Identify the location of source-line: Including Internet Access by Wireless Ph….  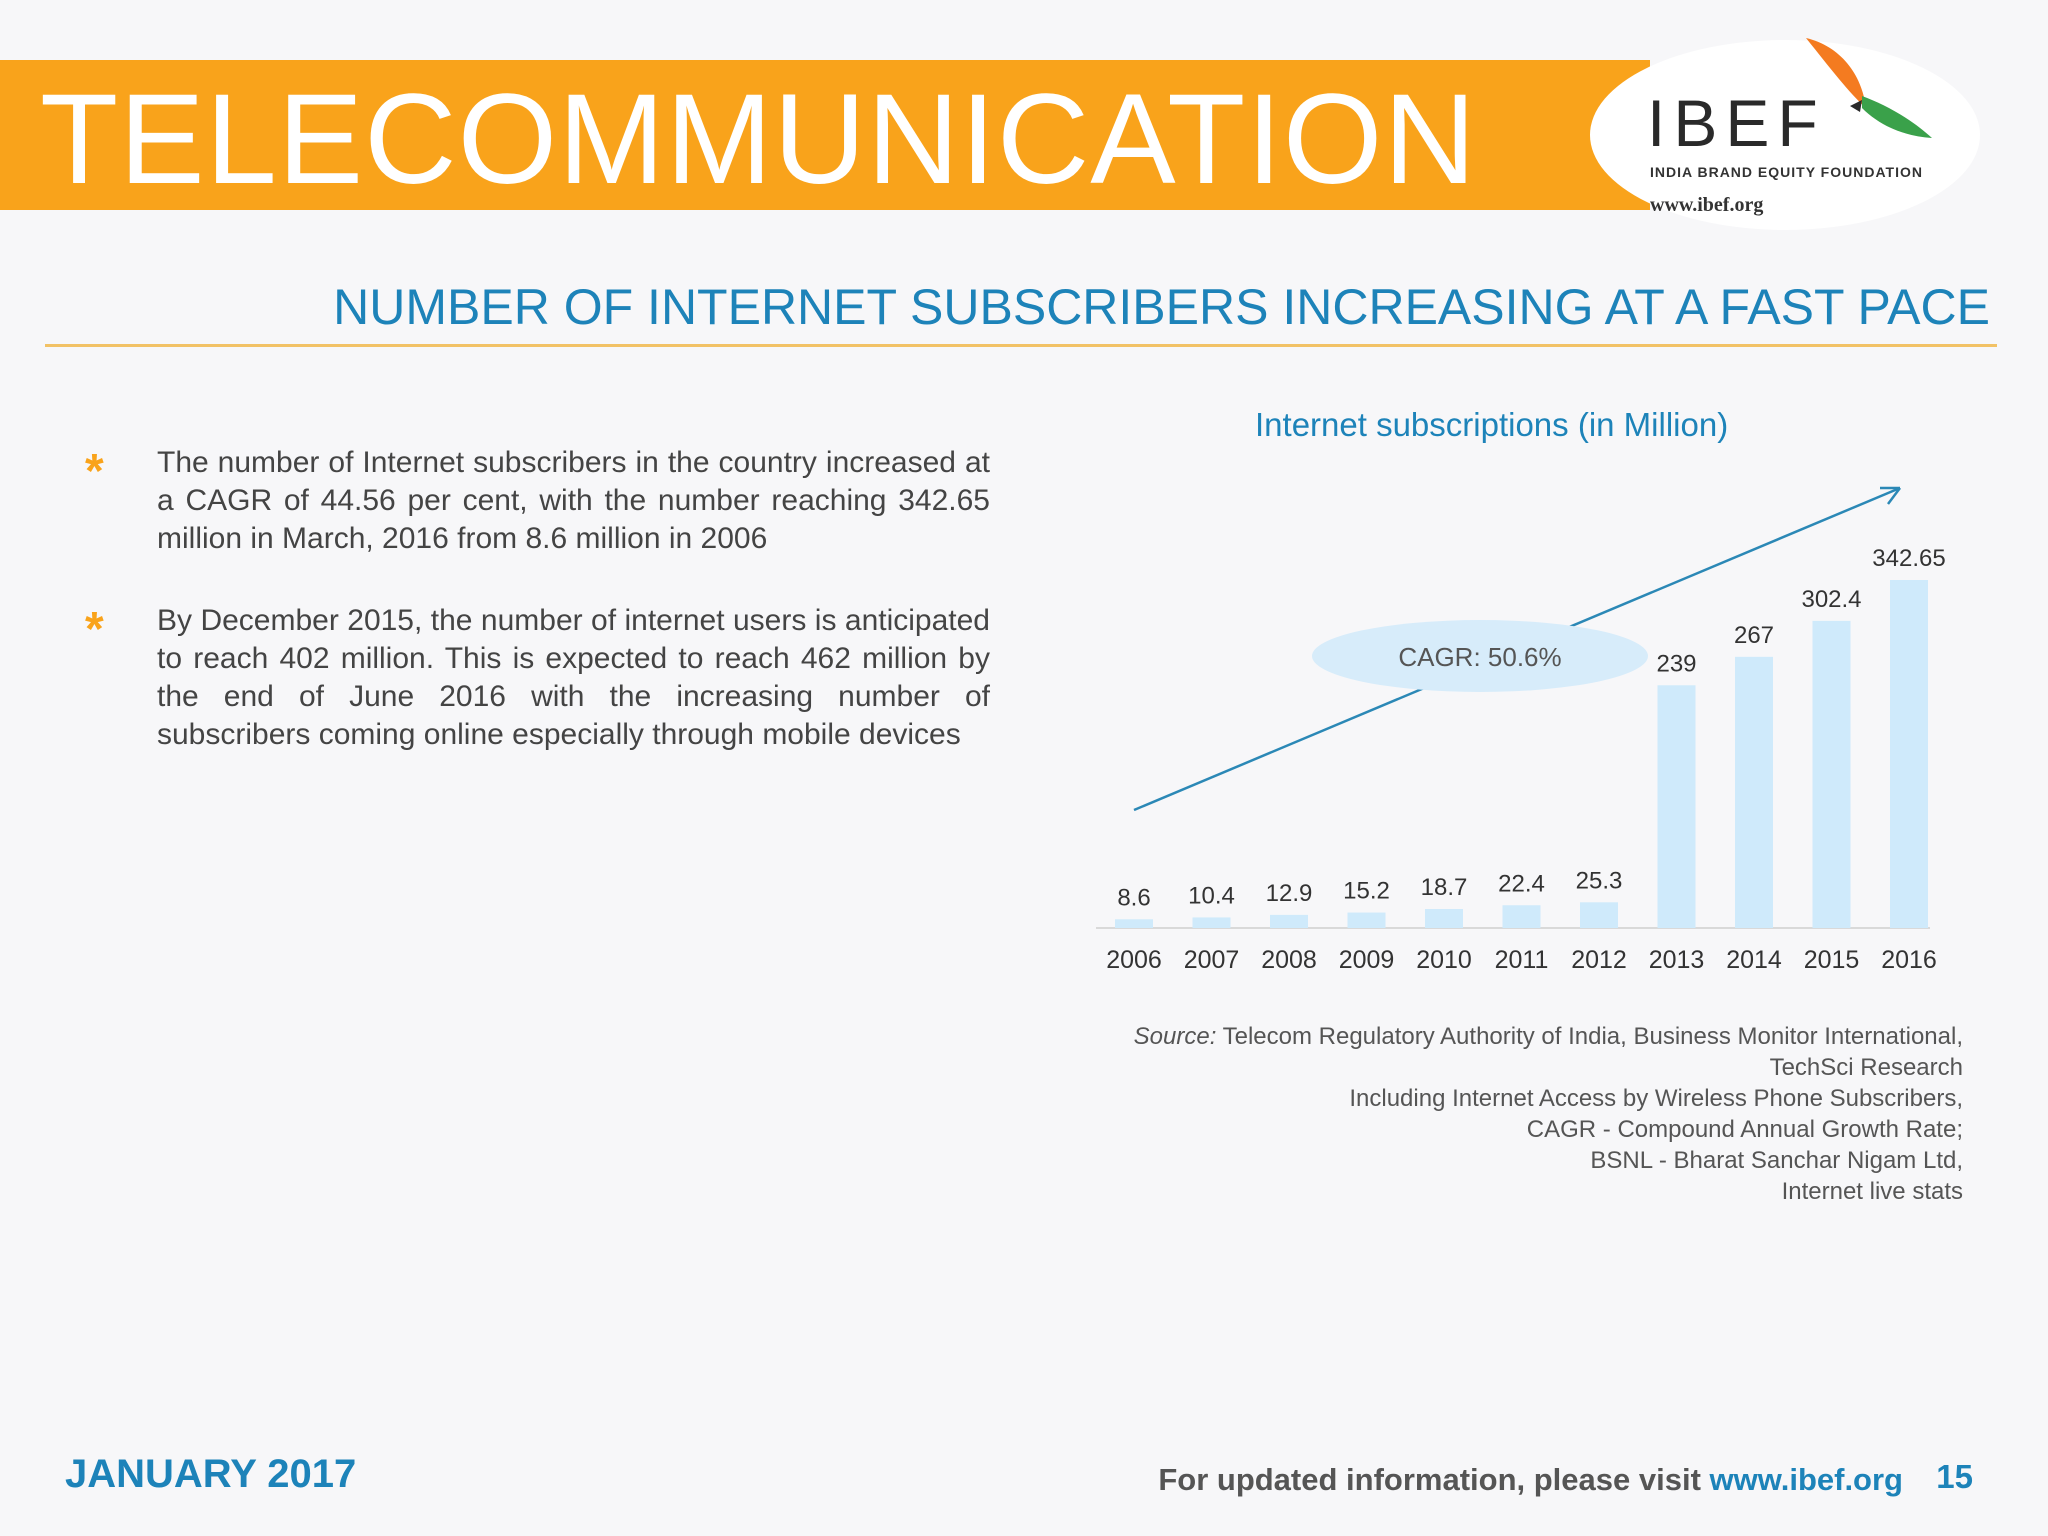
(1656, 1098).